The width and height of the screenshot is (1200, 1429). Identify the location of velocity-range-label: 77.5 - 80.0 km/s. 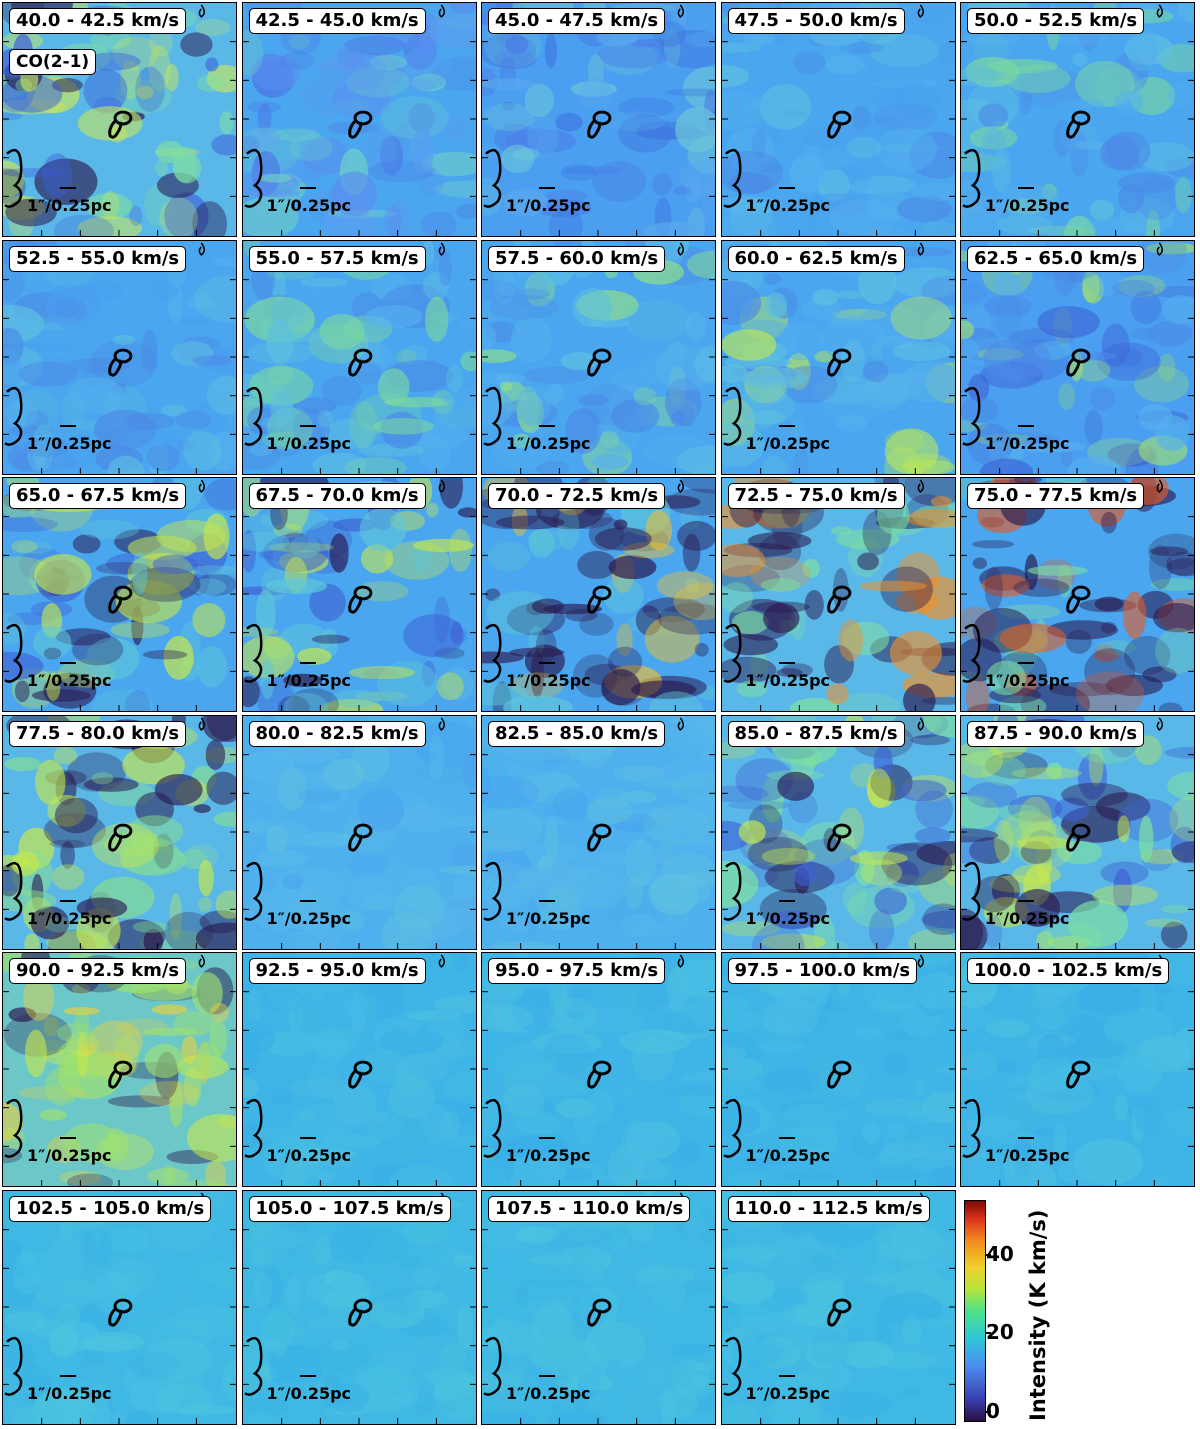
(98, 733).